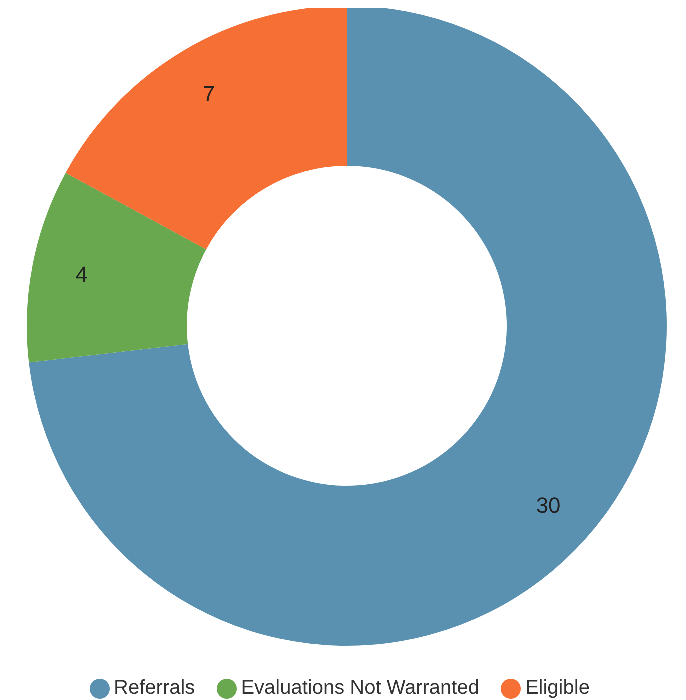 The height and width of the screenshot is (700, 686). What do you see at coordinates (360, 688) in the screenshot?
I see `legend-label: Evaluations Not Warranted` at bounding box center [360, 688].